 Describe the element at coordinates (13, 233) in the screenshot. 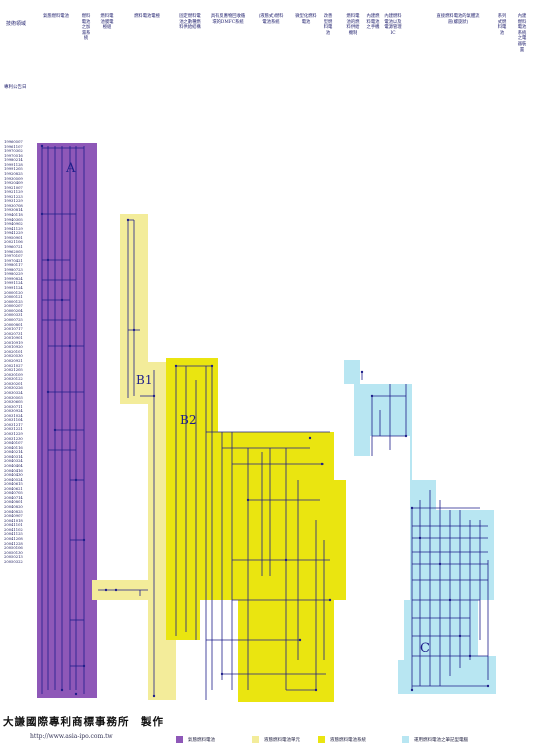

I see `date-row: 19941229` at that location.